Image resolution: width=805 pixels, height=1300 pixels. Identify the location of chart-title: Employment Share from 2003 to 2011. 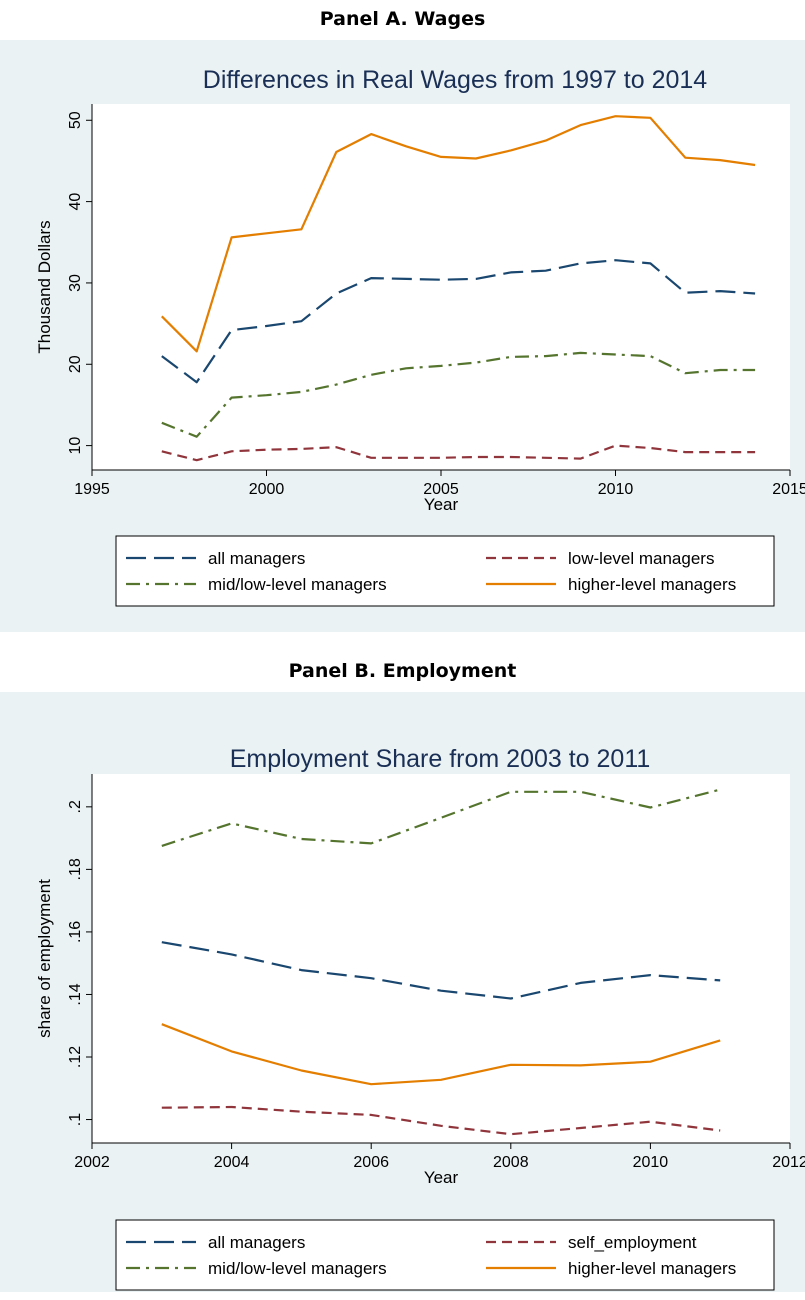
(440, 759).